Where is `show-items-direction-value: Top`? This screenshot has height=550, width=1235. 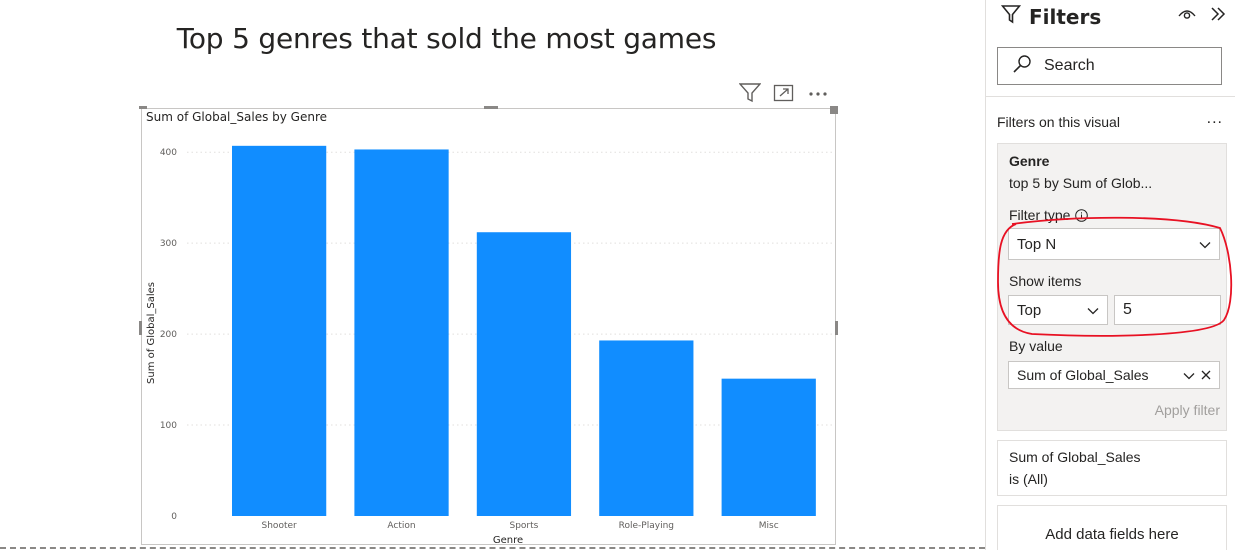
show-items-direction-value: Top is located at coordinates (1029, 310).